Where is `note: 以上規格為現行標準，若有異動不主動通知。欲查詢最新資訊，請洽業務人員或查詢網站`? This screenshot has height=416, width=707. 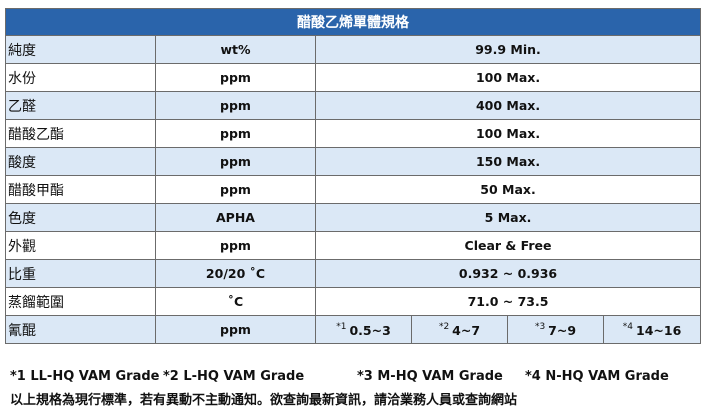 note: 以上規格為現行標準，若有異動不主動通知。欲查詢最新資訊，請洽業務人員或查詢網站 is located at coordinates (264, 400).